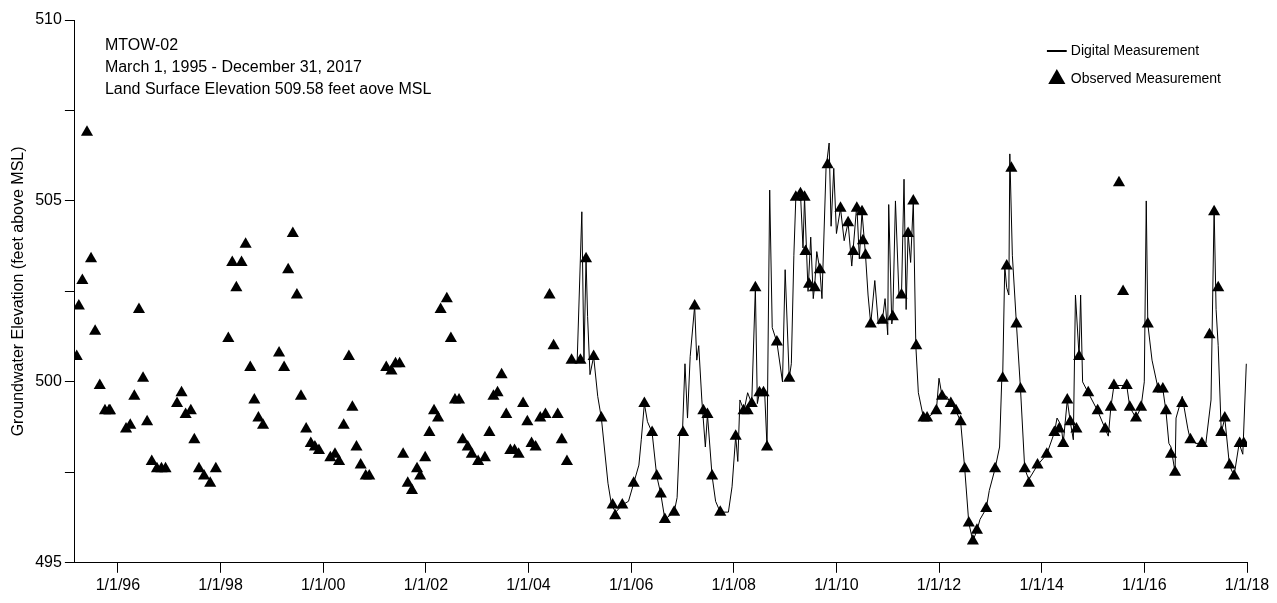  Describe the element at coordinates (48, 19) in the screenshot. I see `y-tick-label: 510` at that location.